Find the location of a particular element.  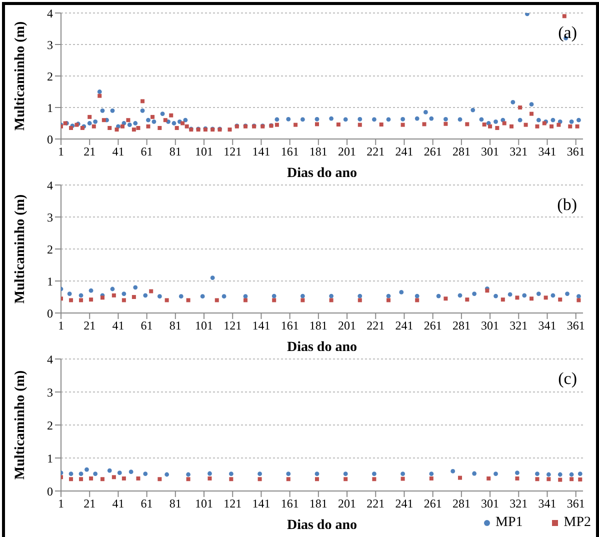

annotation: (b) is located at coordinates (567, 205).